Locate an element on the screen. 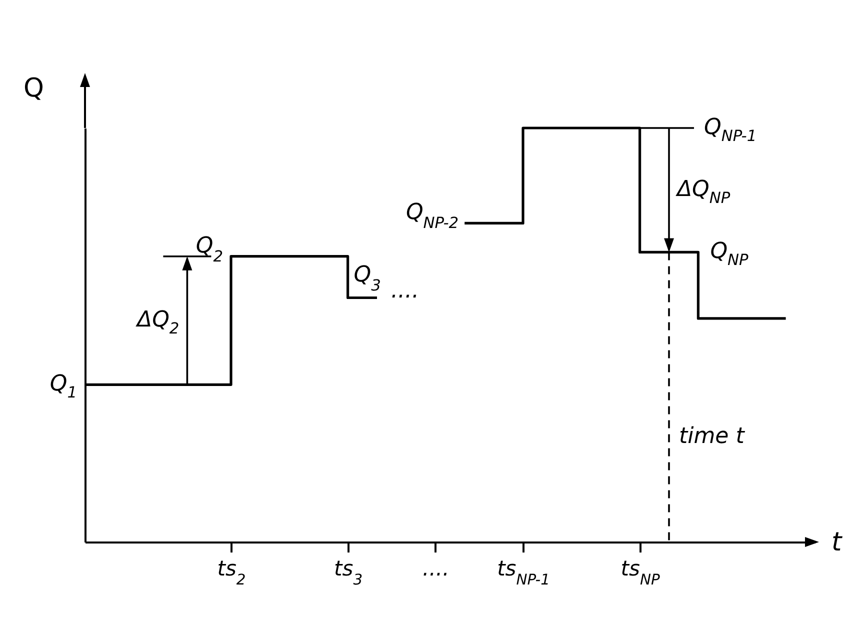 Image resolution: width=856 pixels, height=630 pixels. annotation: time t is located at coordinates (712, 437).